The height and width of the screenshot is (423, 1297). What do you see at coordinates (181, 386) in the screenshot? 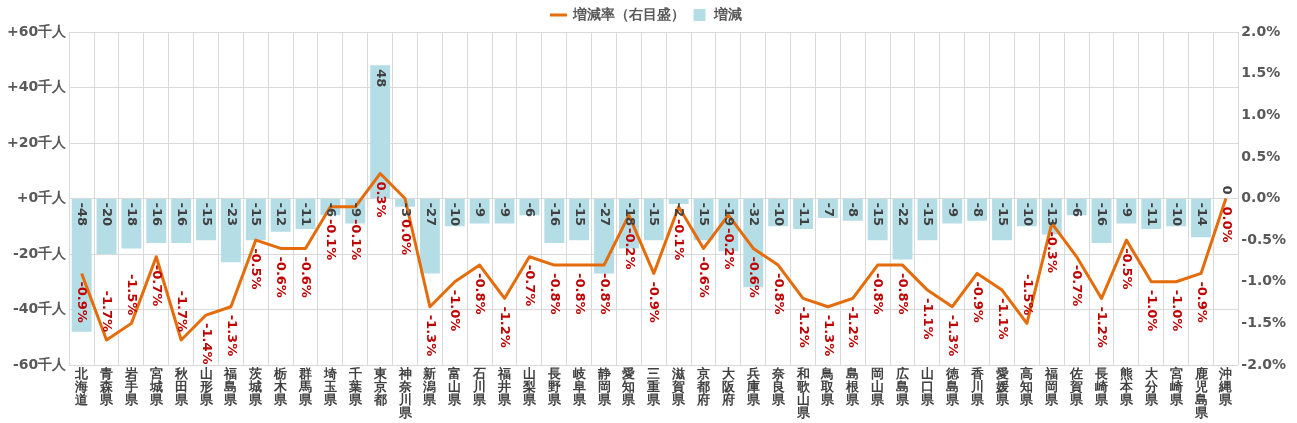
I see `x-tick-label: 秋田県` at bounding box center [181, 386].